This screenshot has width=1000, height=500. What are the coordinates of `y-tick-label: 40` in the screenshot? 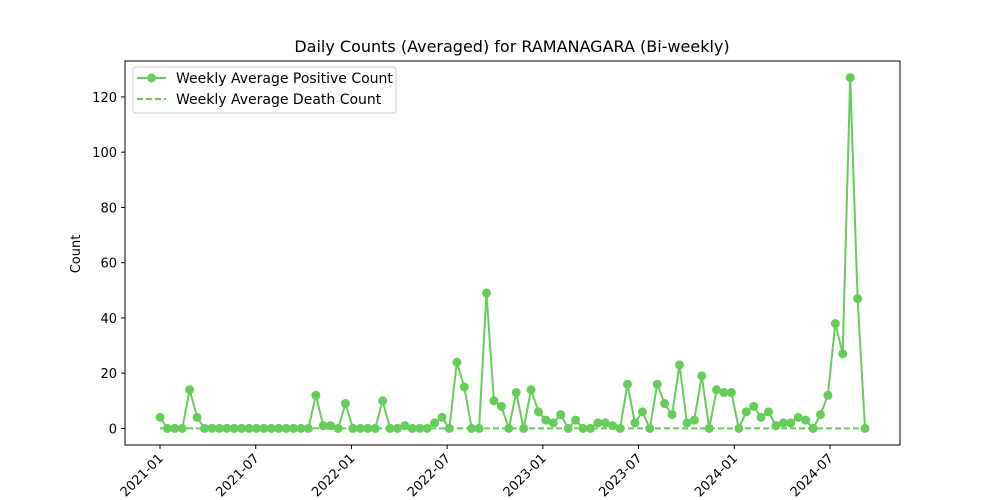 It's located at (108, 319).